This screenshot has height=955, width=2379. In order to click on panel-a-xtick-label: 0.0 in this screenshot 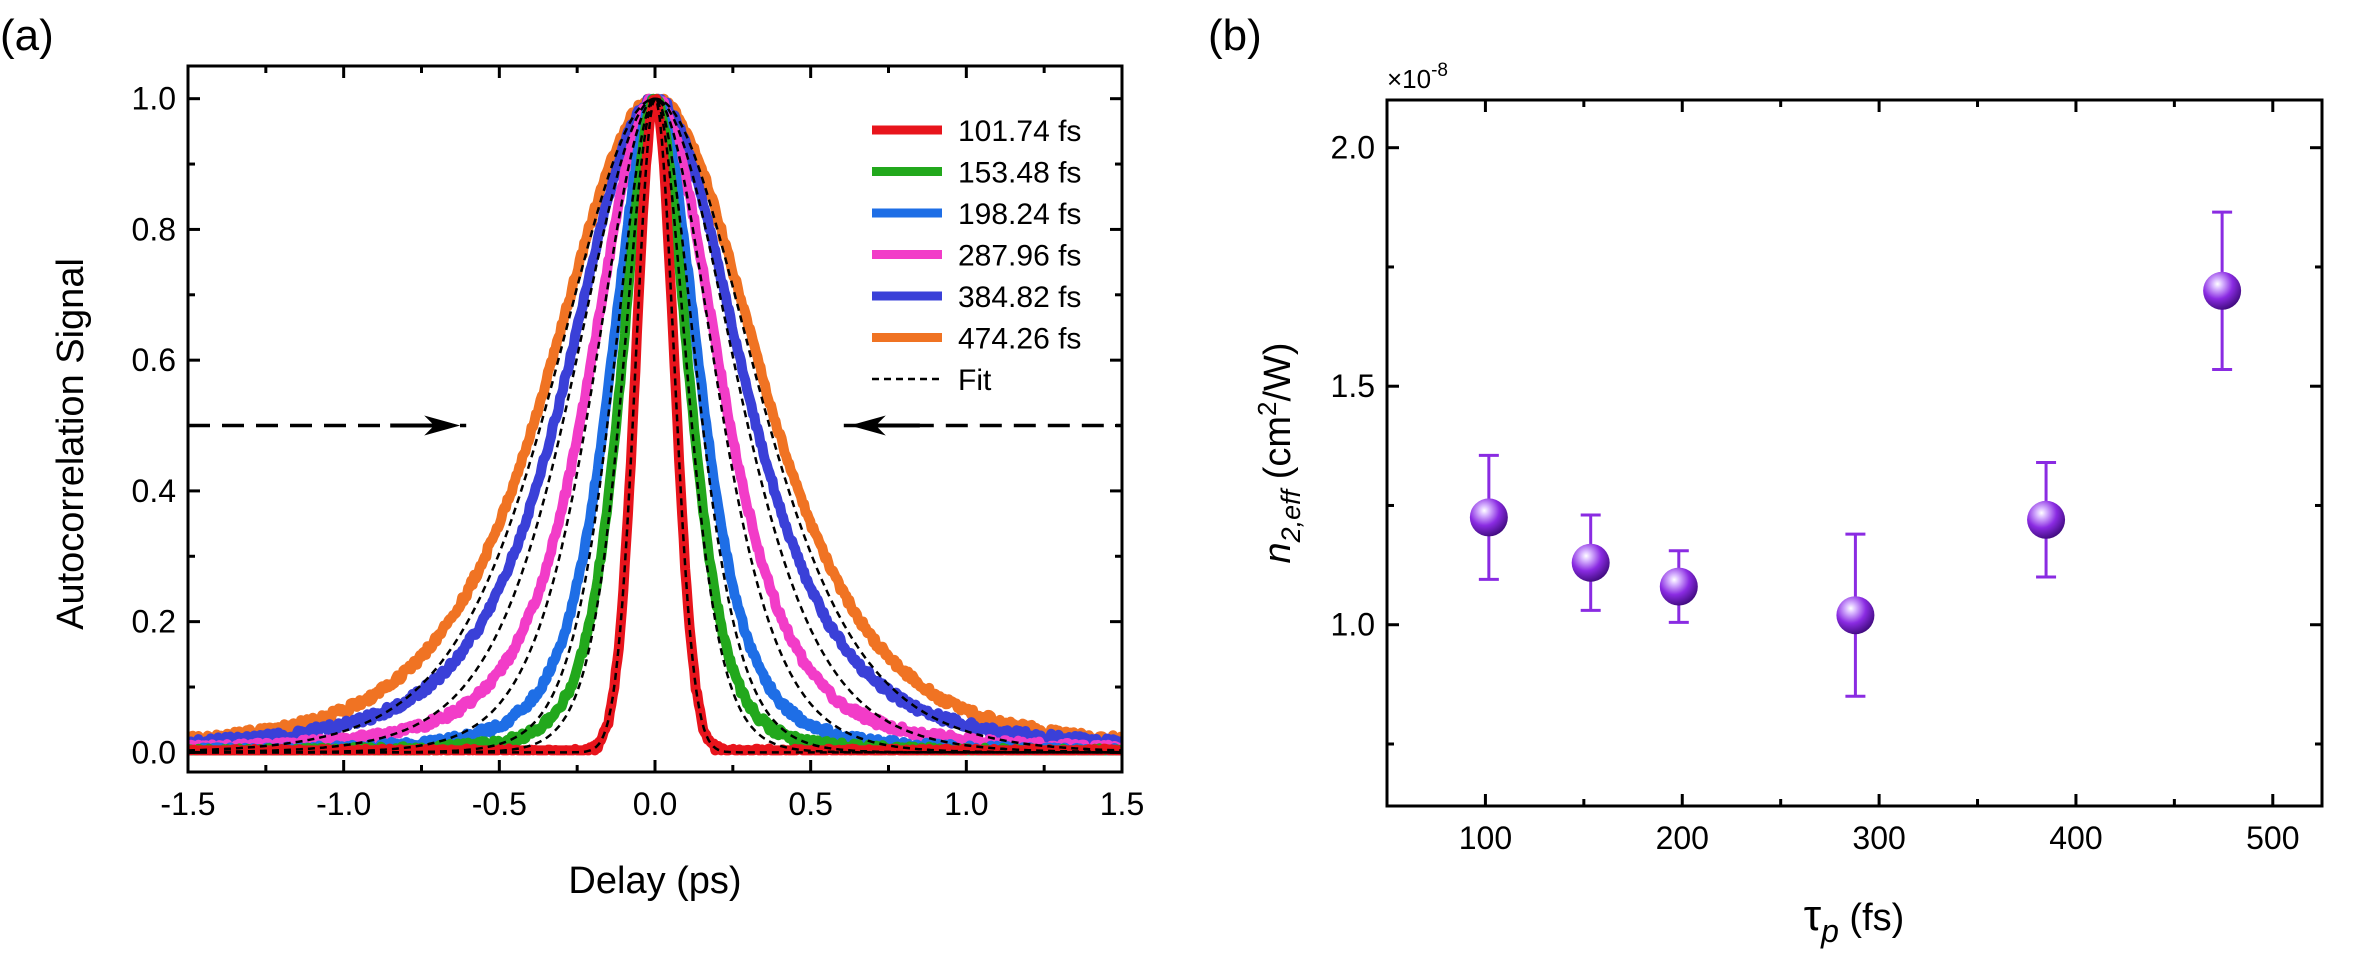, I will do `click(655, 804)`.